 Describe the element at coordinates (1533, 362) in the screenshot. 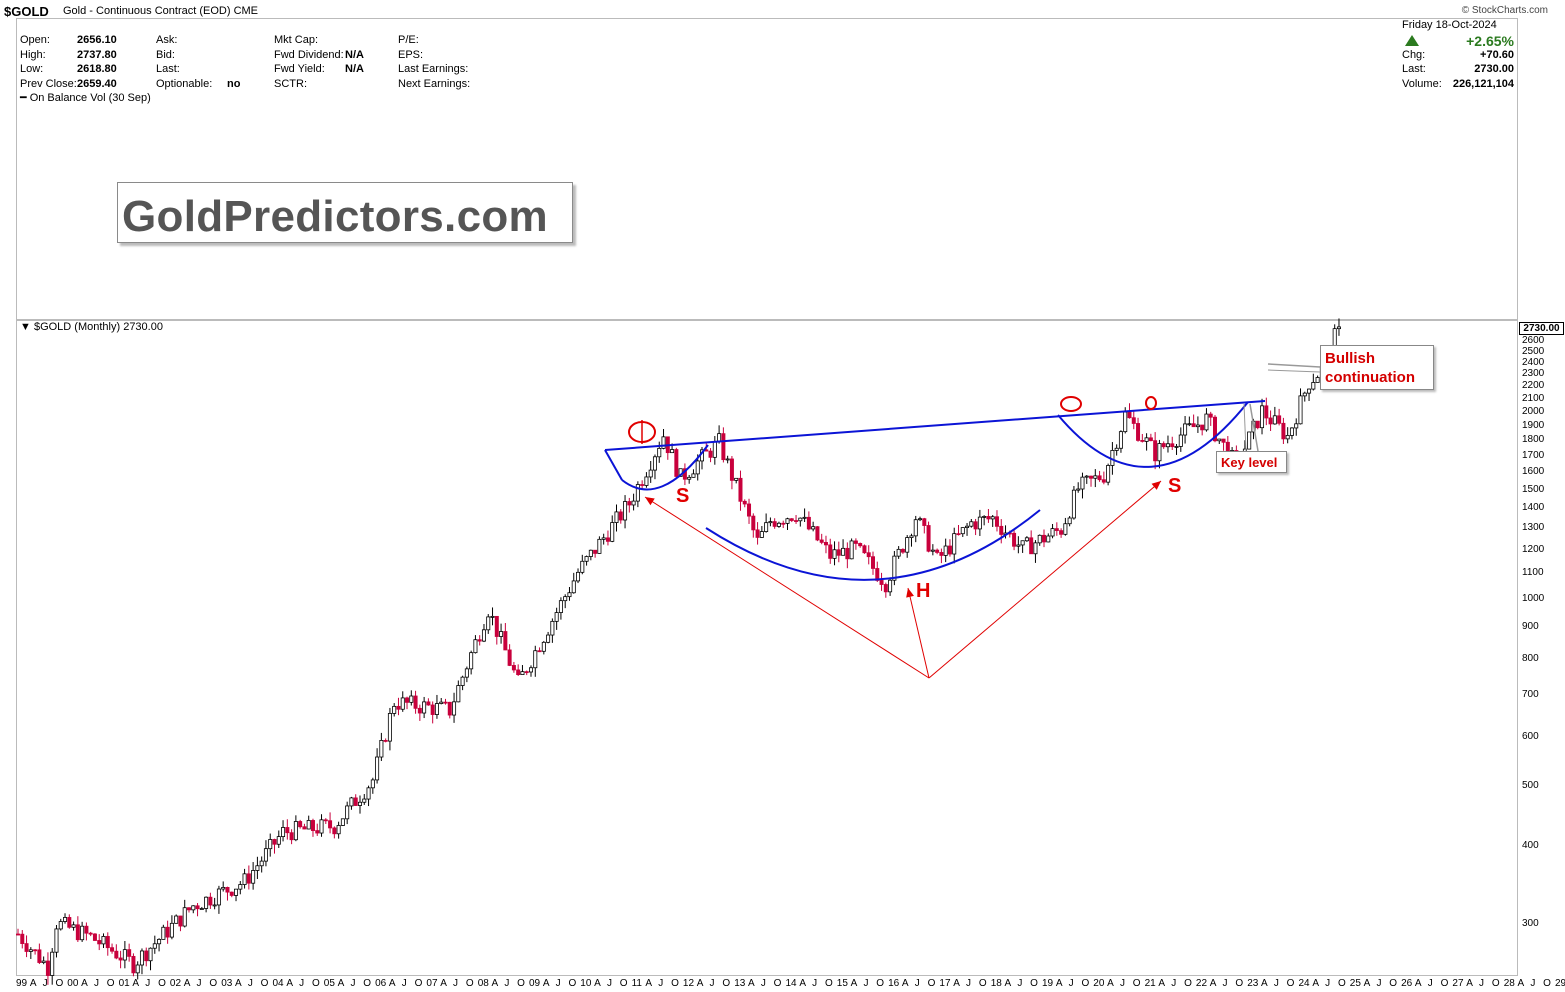

I see `y-tick-label: 2400` at that location.